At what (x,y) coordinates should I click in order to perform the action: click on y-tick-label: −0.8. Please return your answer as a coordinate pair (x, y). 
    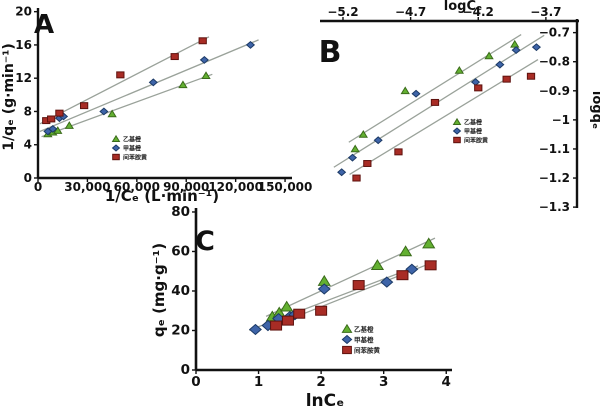
    Looking at the image, I should click on (554, 62).